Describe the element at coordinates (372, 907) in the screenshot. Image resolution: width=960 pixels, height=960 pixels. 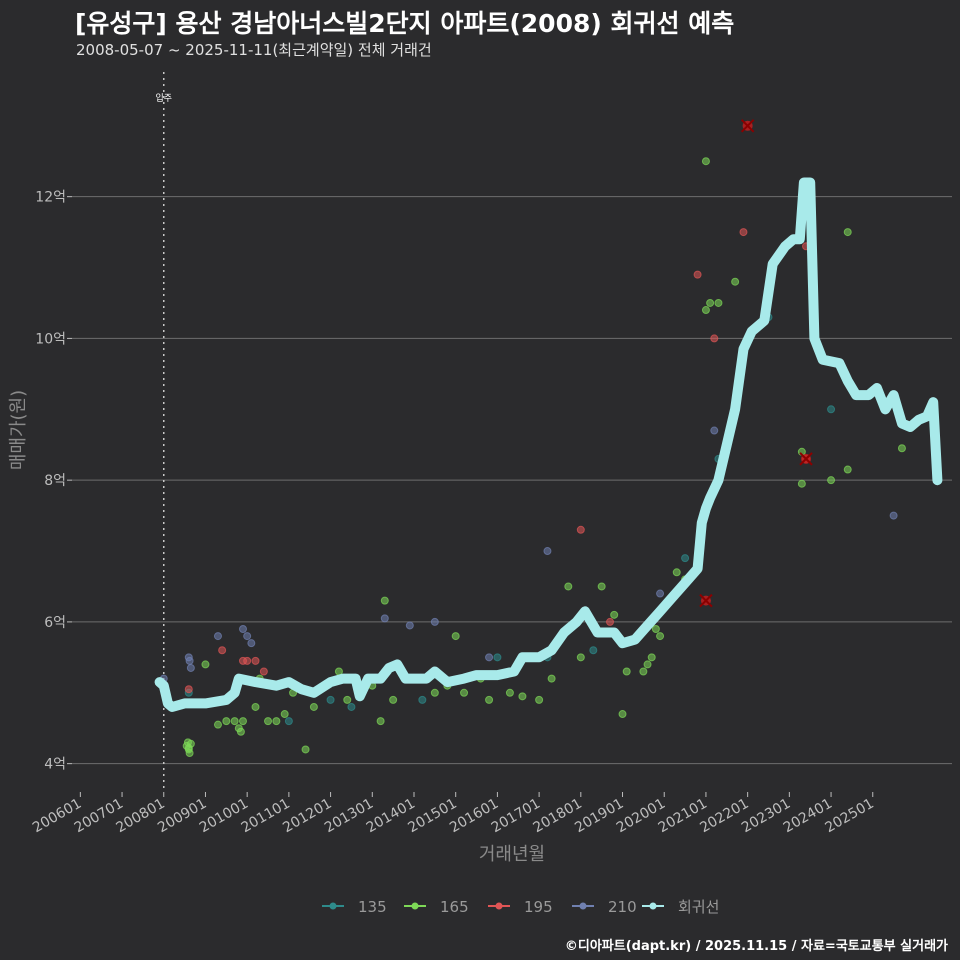
I see `legend-label-0: 135` at that location.